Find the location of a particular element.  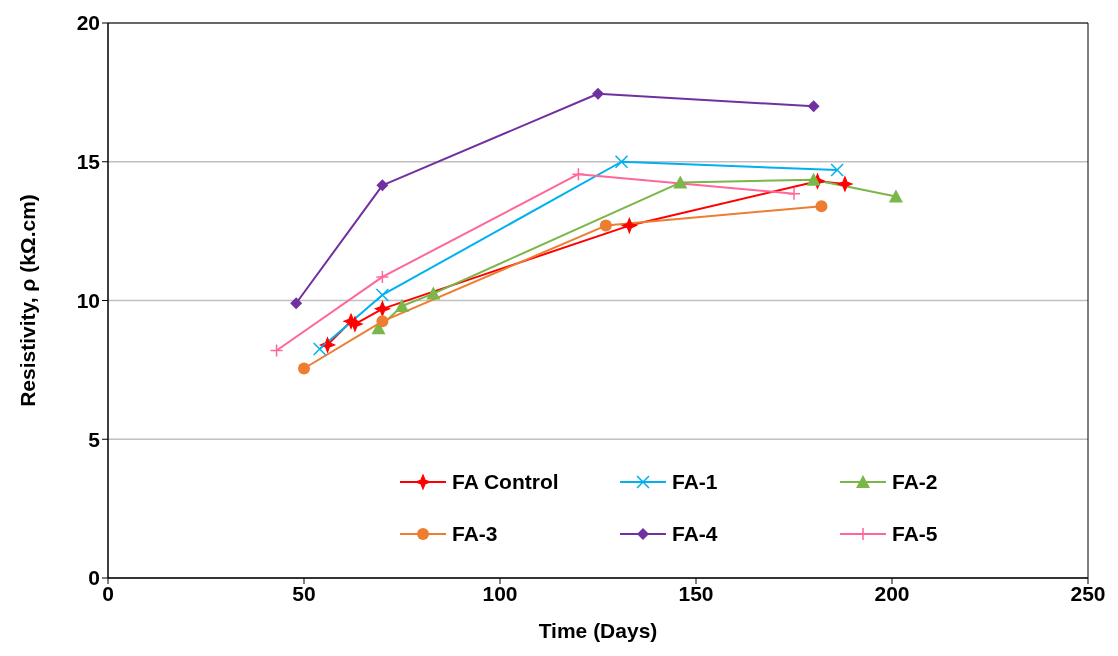

y-tick-label: 0 is located at coordinates (94, 578).